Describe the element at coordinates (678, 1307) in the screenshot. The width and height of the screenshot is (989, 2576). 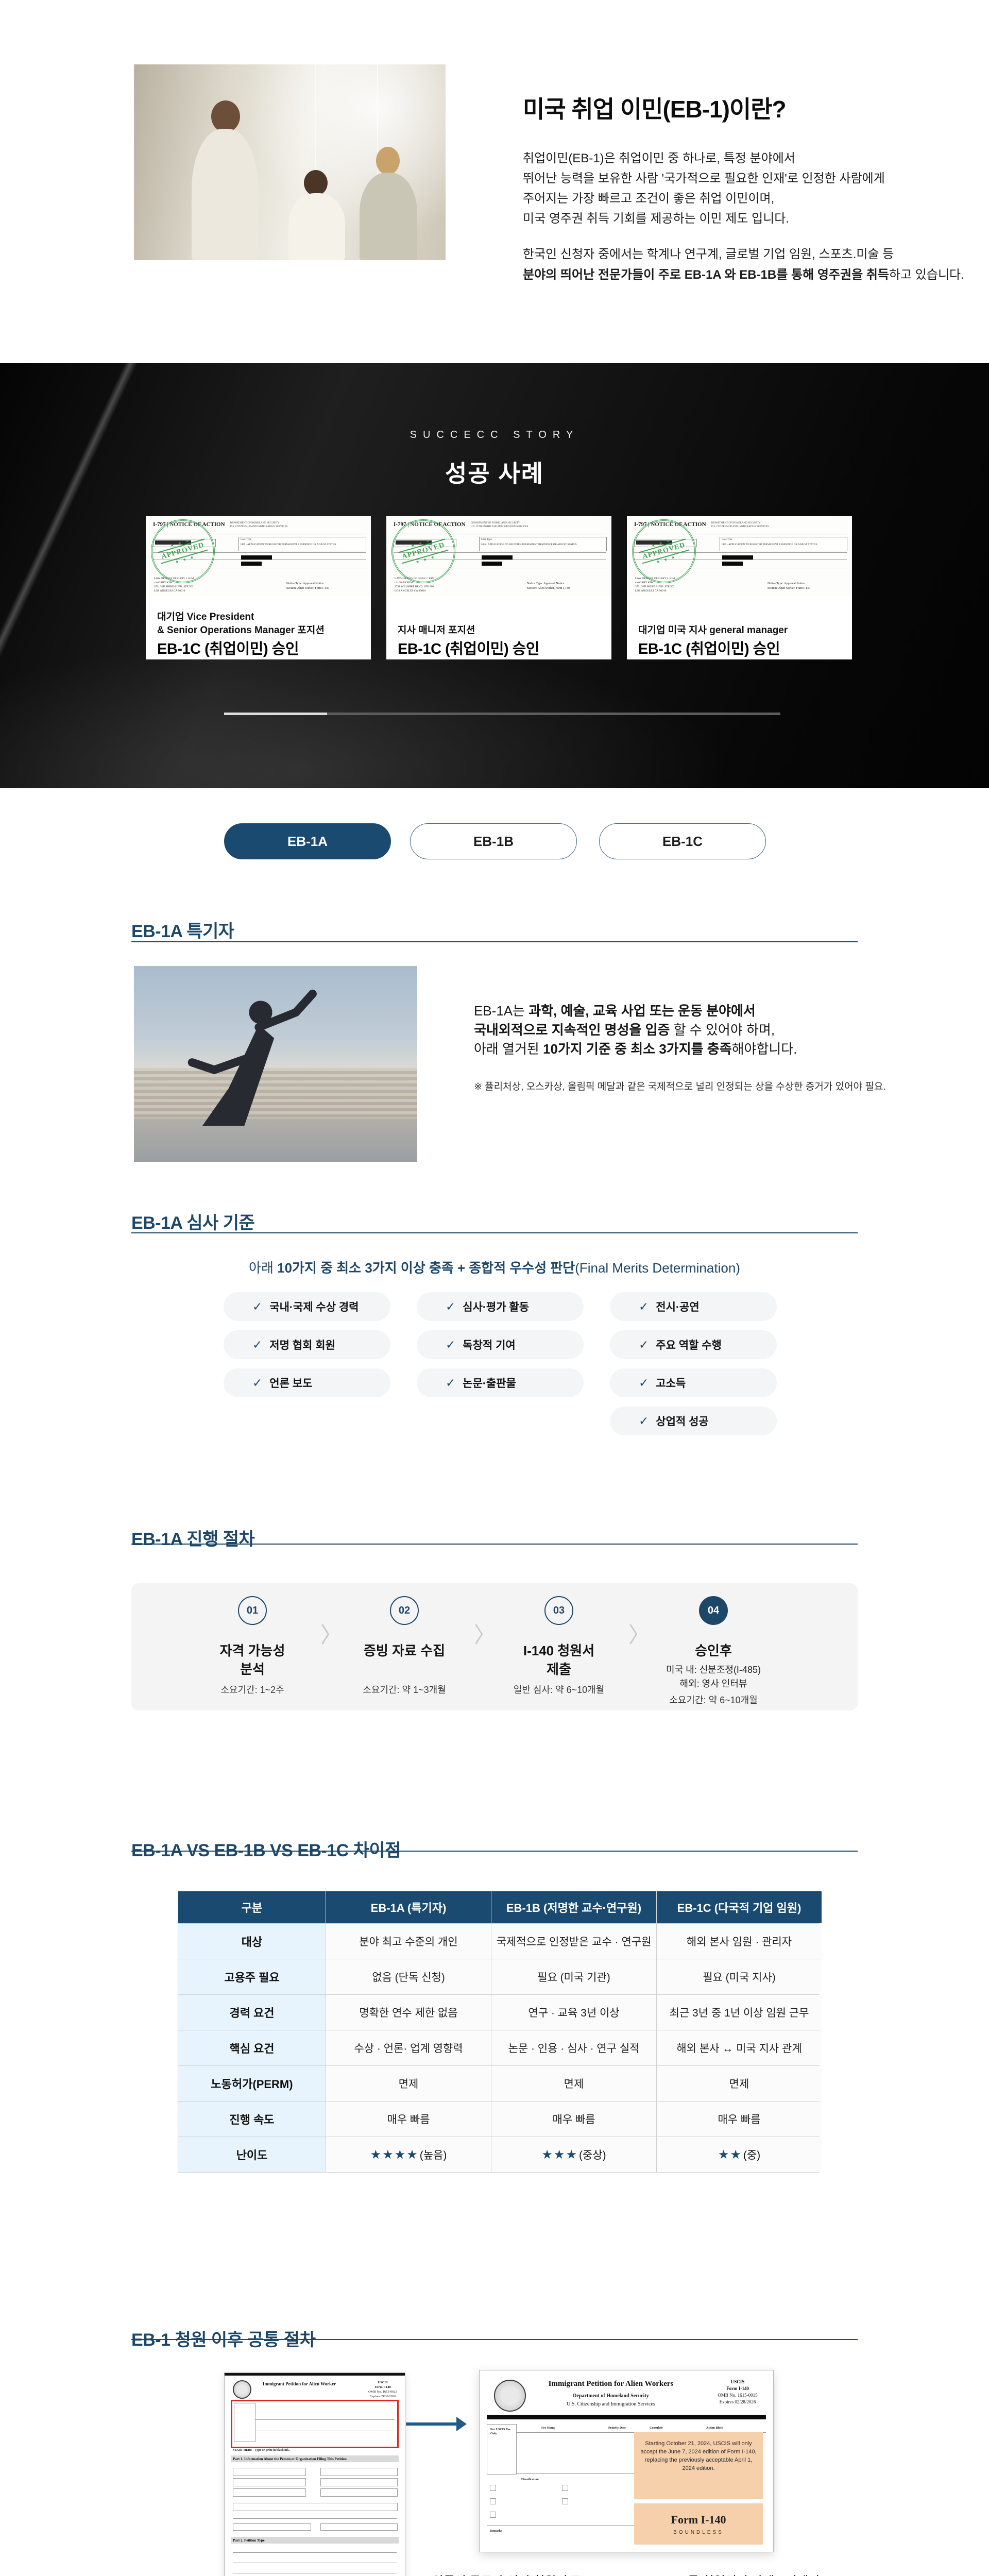
I see `criteria-item-label: 전시·공연` at that location.